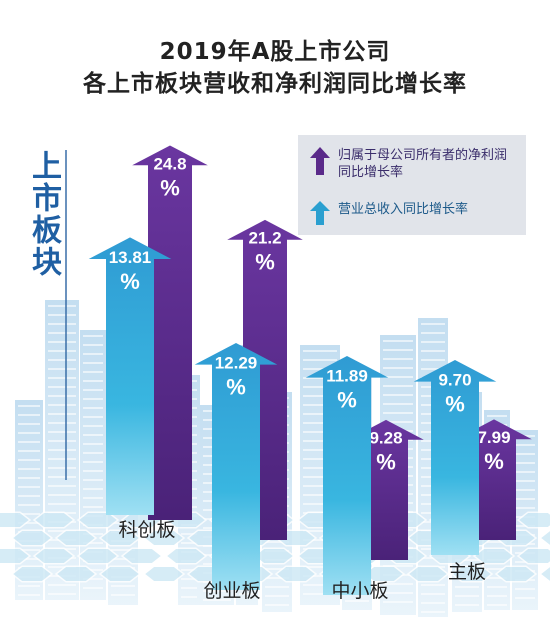  Describe the element at coordinates (275, 52) in the screenshot. I see `chart-title-line1: 2019年A股上市公司` at that location.